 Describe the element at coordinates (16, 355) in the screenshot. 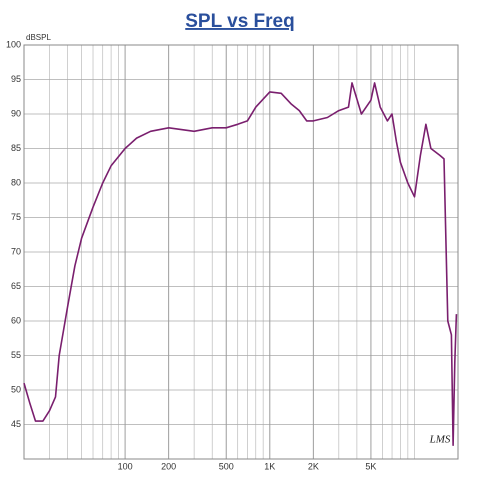

I see `y-tick-label: 55` at that location.